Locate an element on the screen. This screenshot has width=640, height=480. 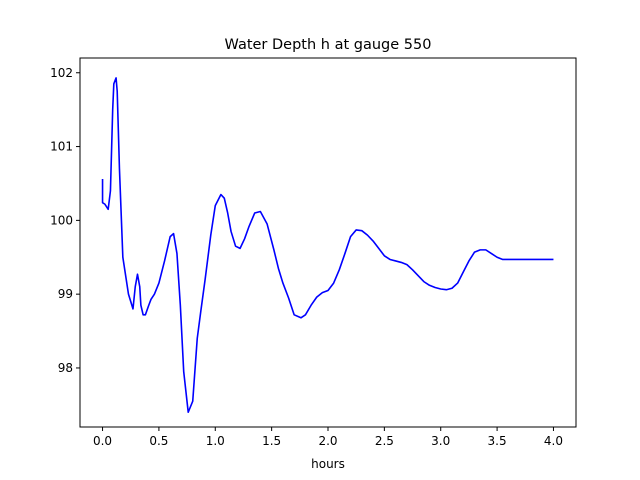
x-tick-label: 2.5 is located at coordinates (384, 441).